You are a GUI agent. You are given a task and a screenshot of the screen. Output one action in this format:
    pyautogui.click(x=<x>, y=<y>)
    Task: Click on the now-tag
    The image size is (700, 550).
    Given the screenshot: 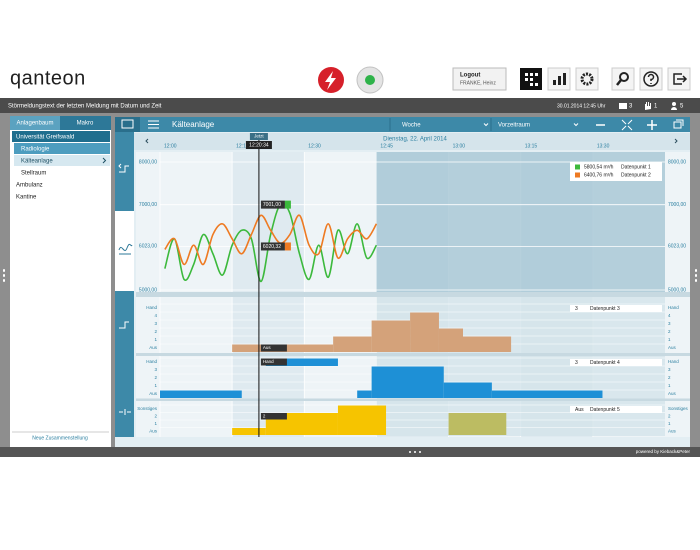 What is the action you would take?
    pyautogui.click(x=258, y=136)
    